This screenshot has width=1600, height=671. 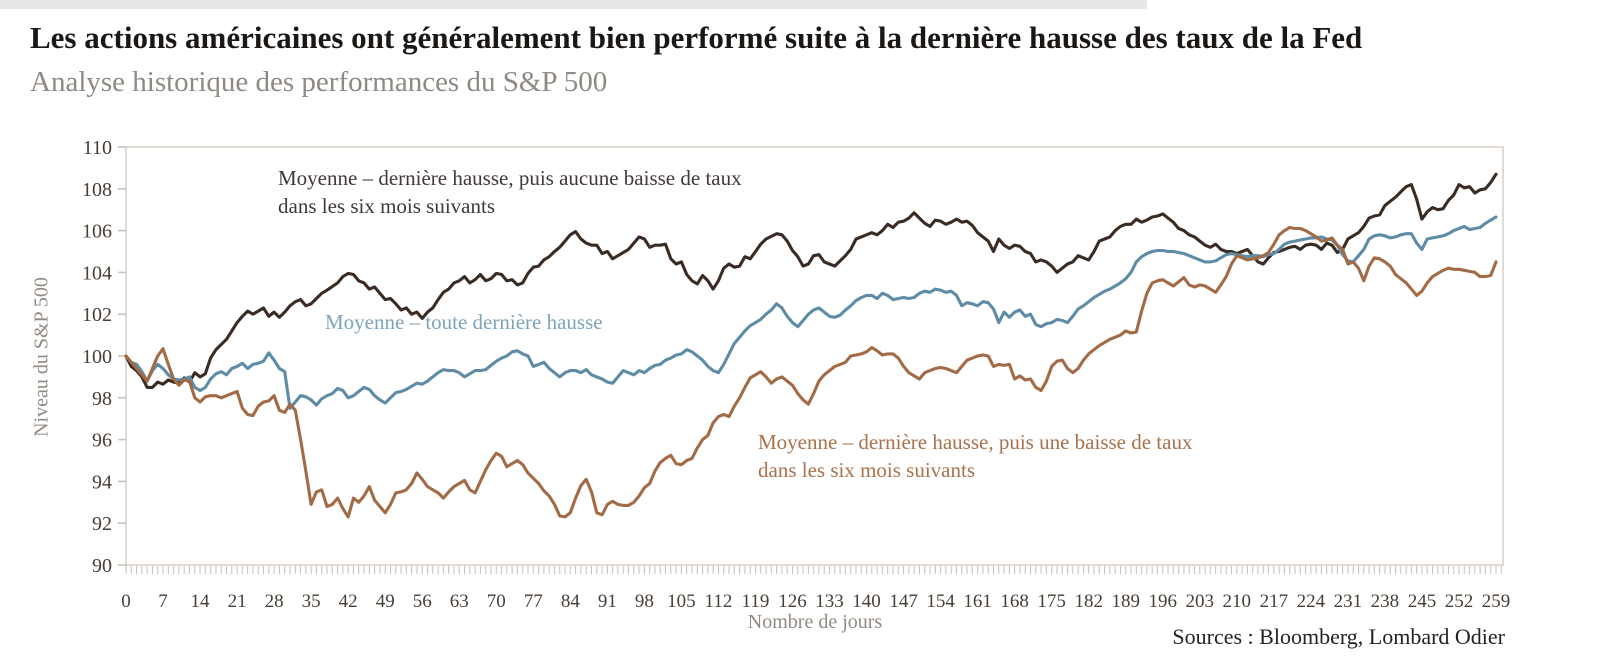 I want to click on x-tick-label: 259, so click(x=1496, y=601).